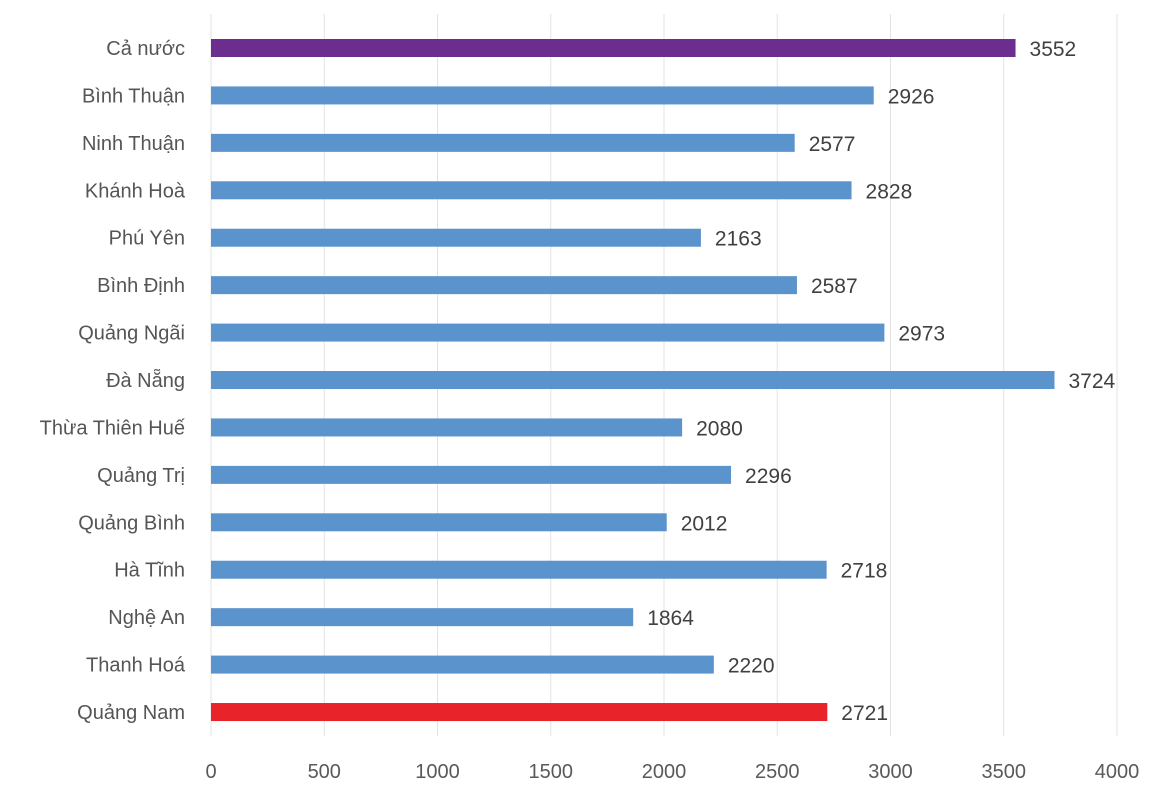  I want to click on category-label: Bình Thuận, so click(133, 96).